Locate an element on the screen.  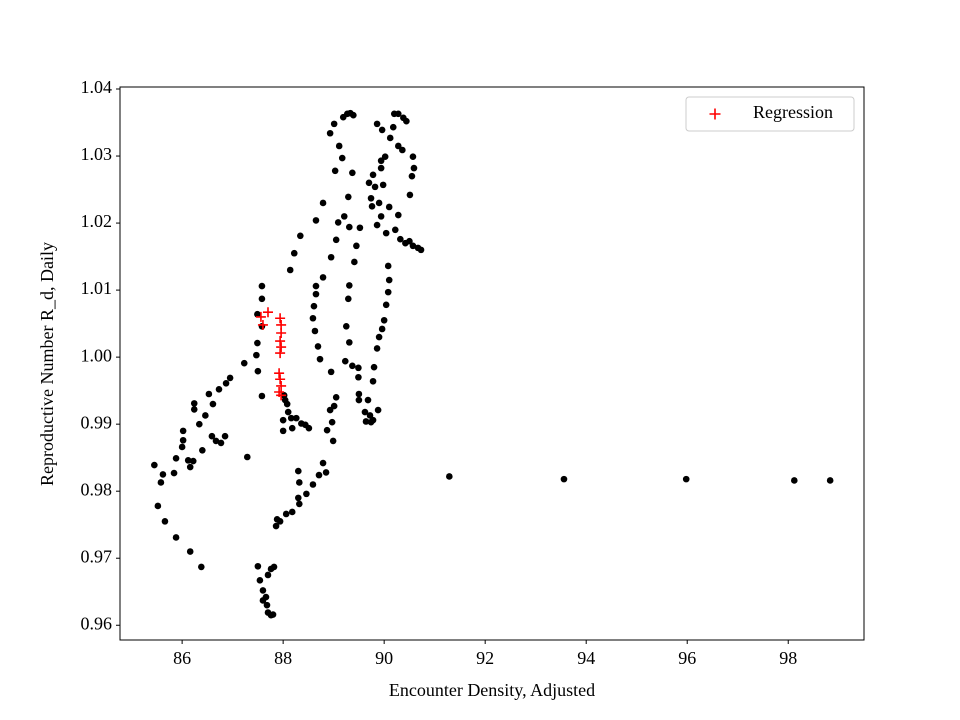
x-tick-label: 96 is located at coordinates (687, 658).